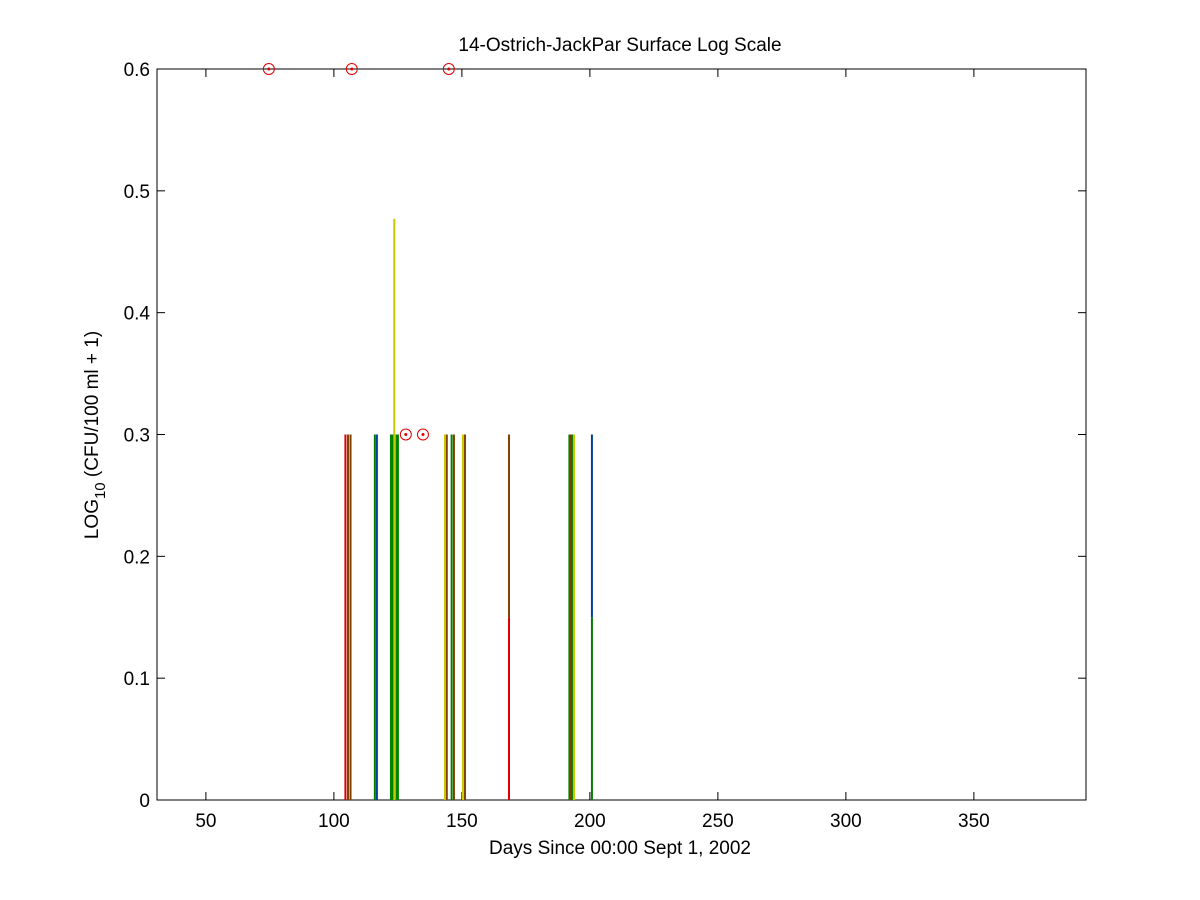 The width and height of the screenshot is (1200, 900). I want to click on x-tick-label: 50, so click(205, 821).